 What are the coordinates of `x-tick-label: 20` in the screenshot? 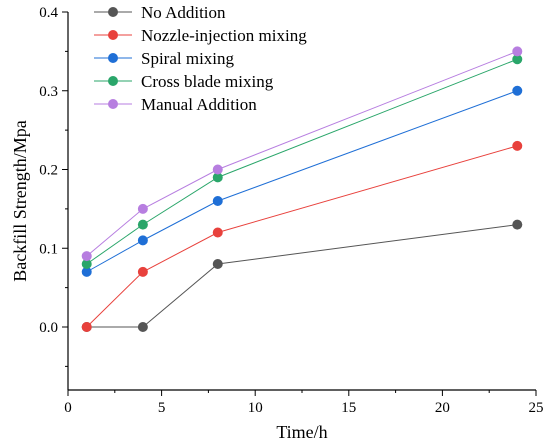 It's located at (442, 408).